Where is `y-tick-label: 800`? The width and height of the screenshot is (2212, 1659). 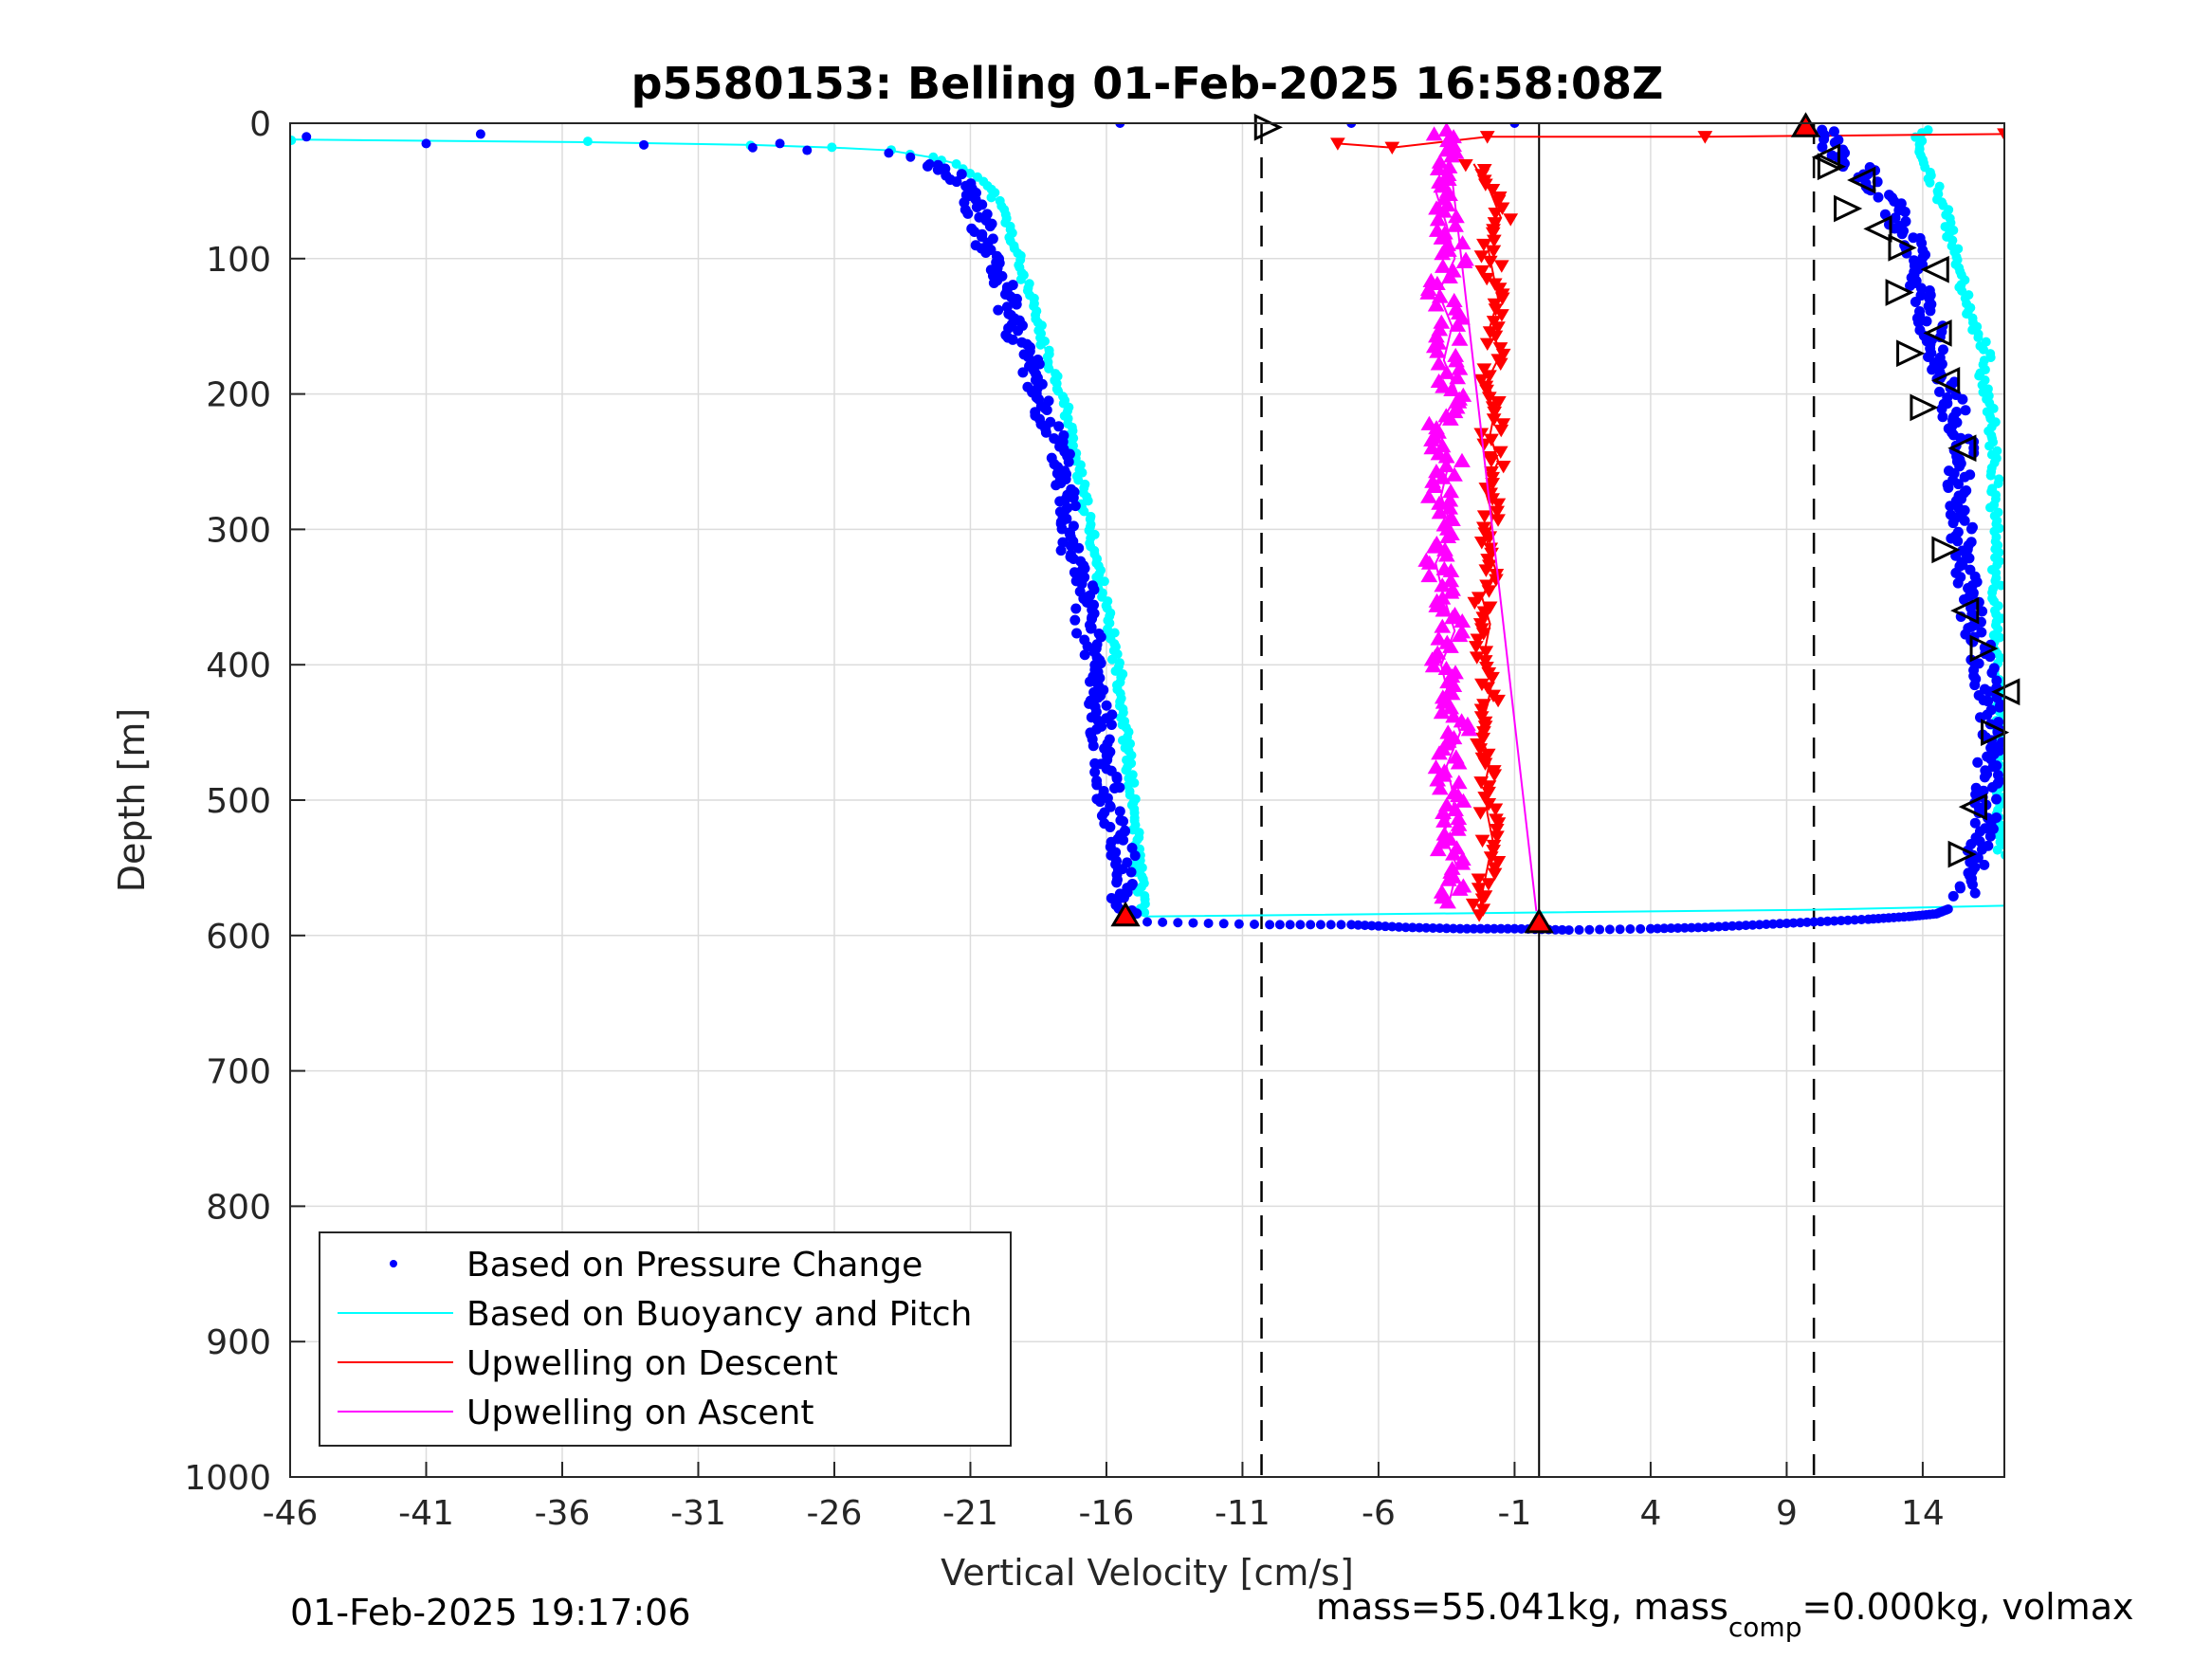
y-tick-label: 800 is located at coordinates (238, 1207).